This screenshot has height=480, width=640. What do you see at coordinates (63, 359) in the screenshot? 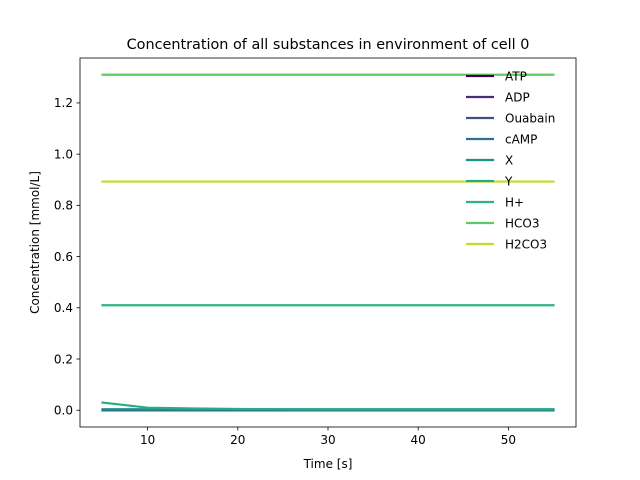
I see `y-tick-label: 0.2` at bounding box center [63, 359].